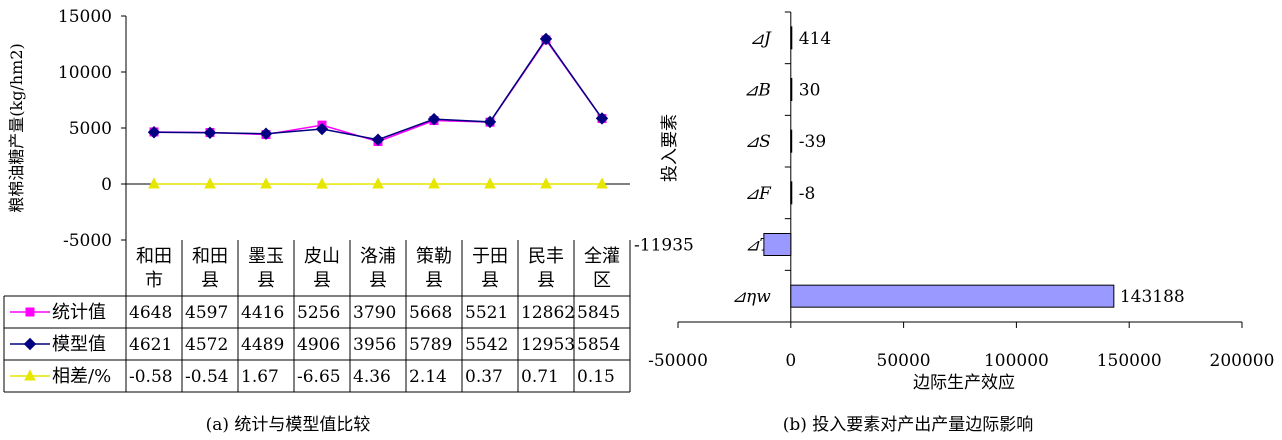 The width and height of the screenshot is (1282, 440). What do you see at coordinates (761, 39) in the screenshot?
I see `category-label: ⊿J` at bounding box center [761, 39].